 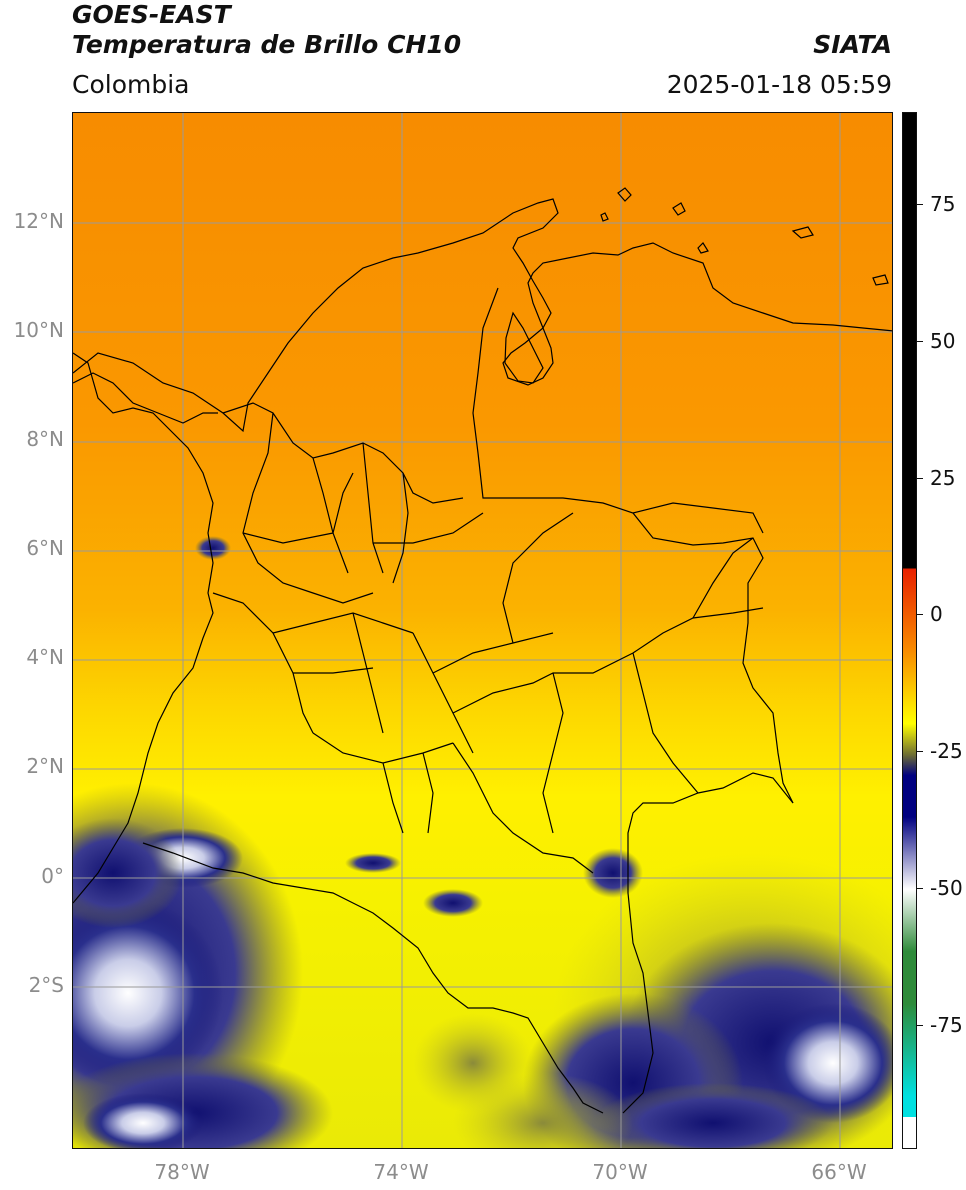 I want to click on colombia-venezuela-border, so click(x=633, y=545).